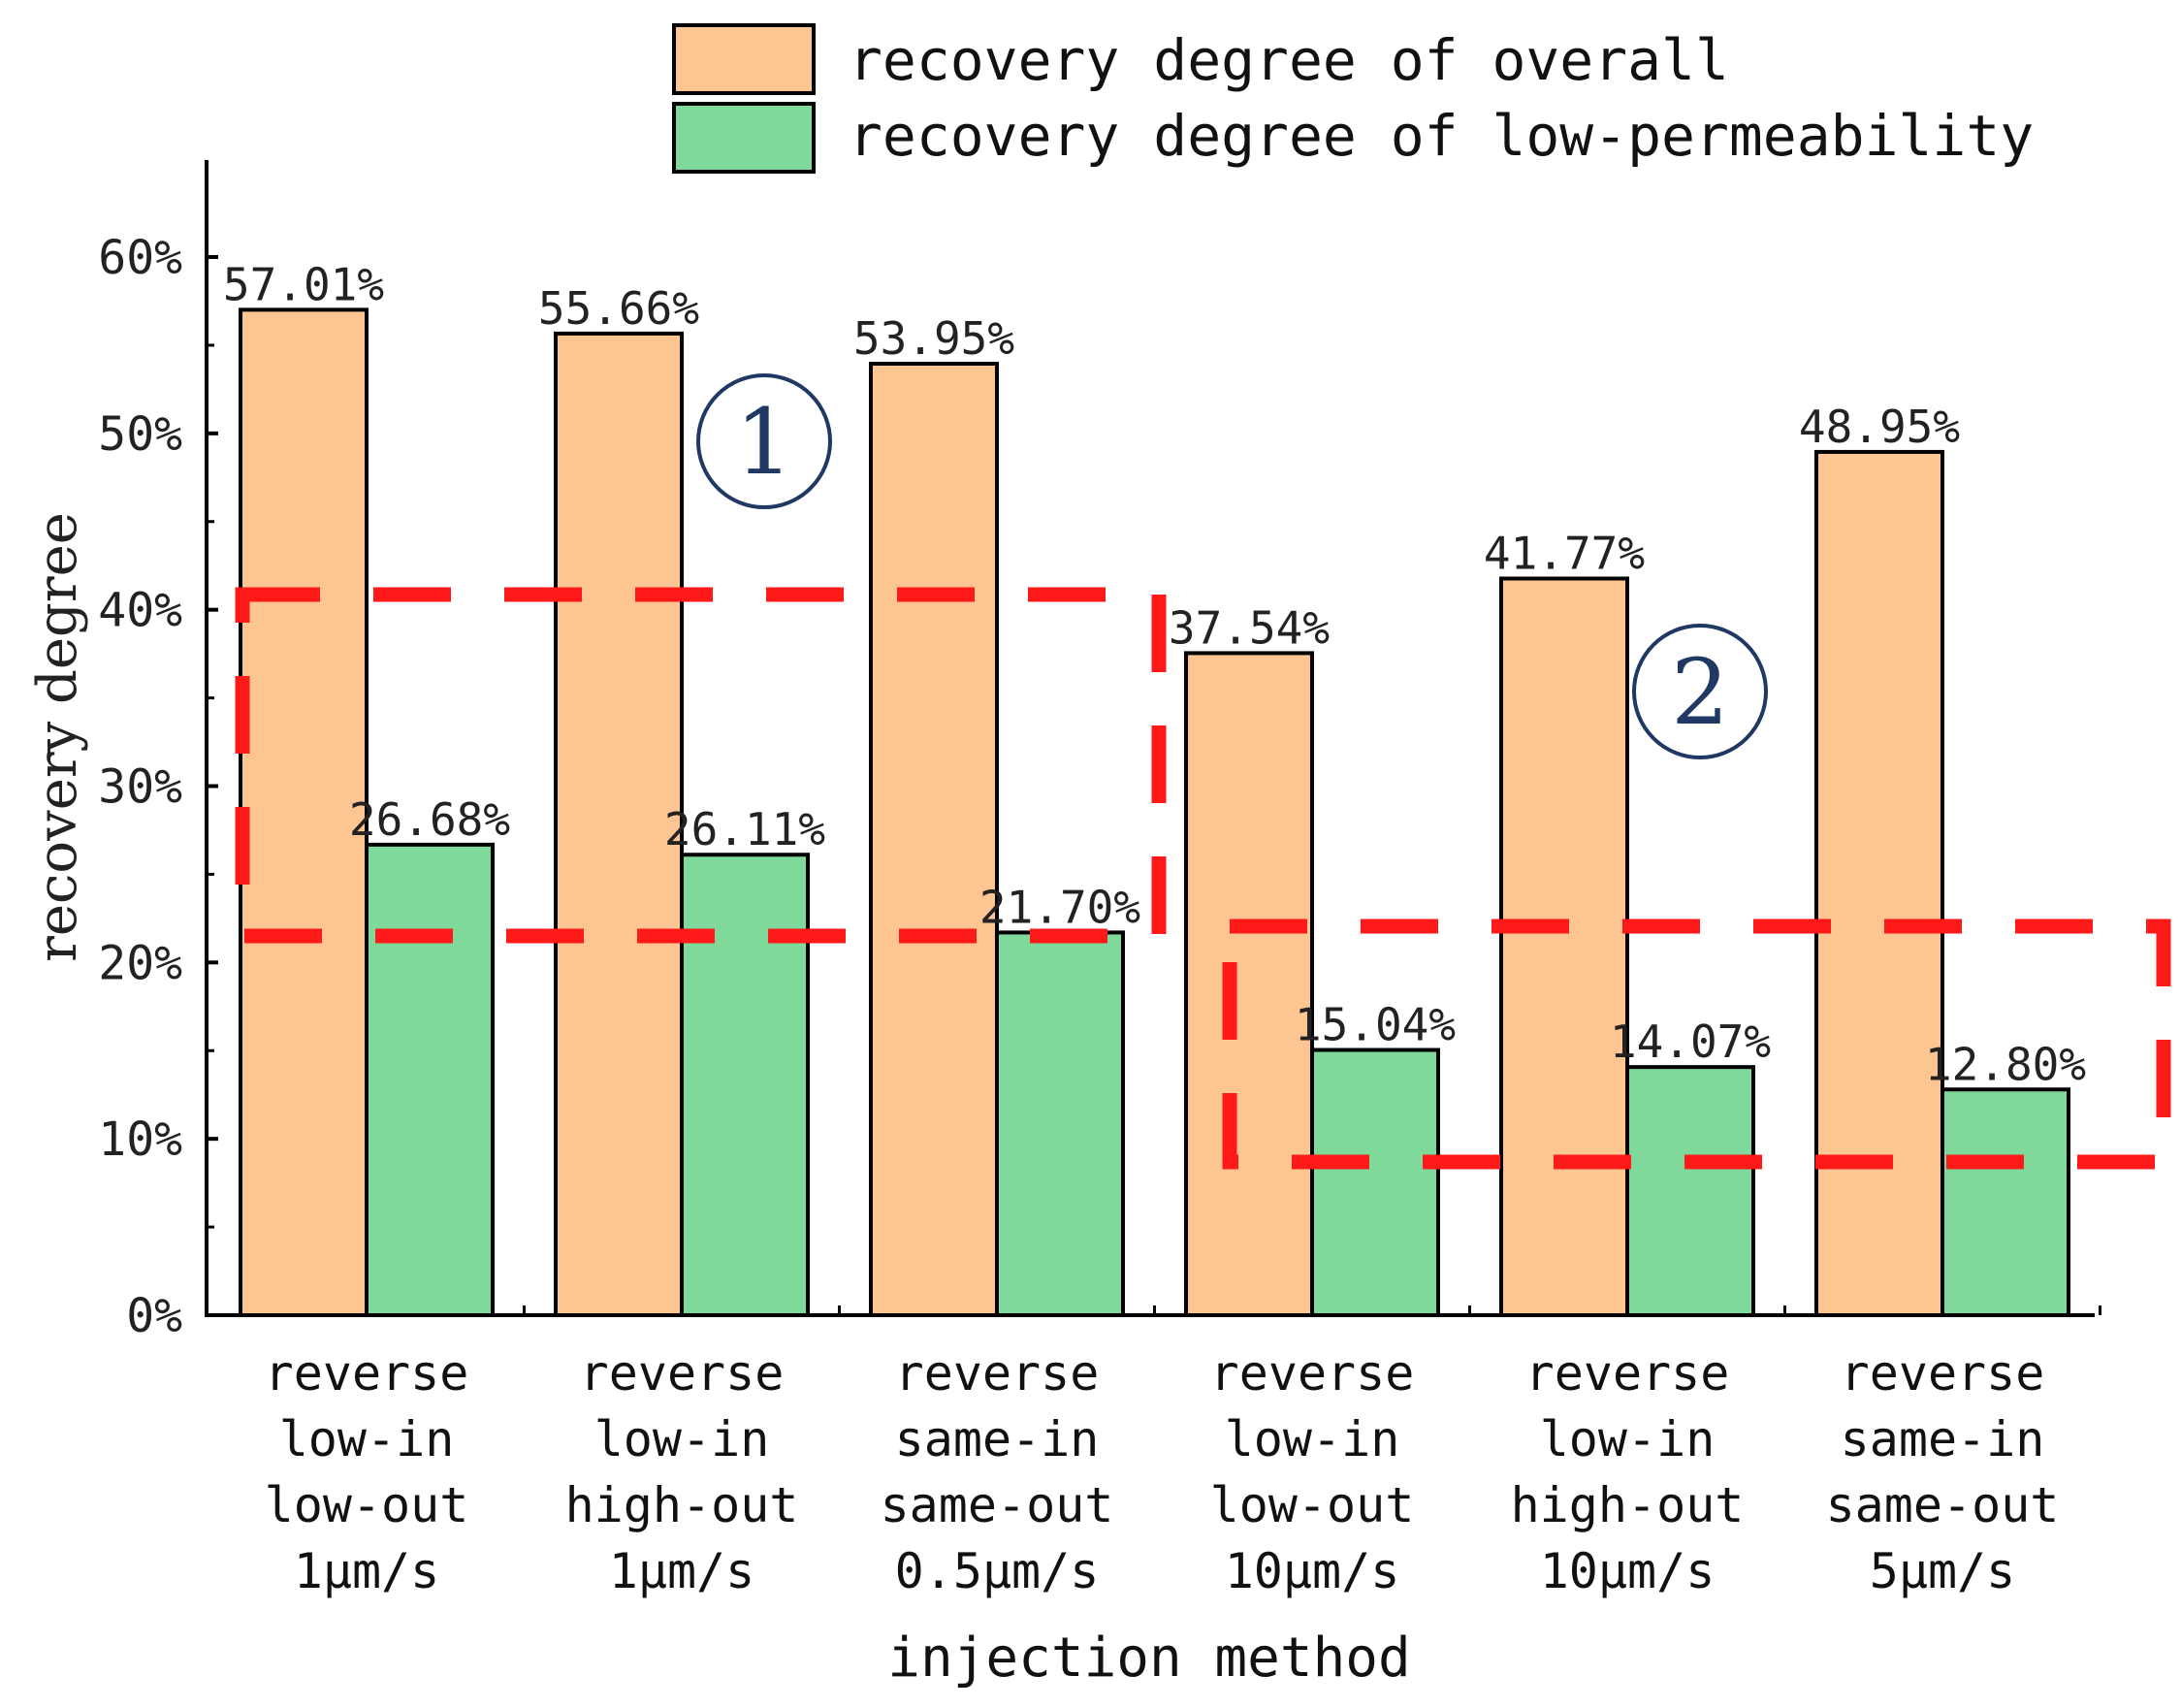 The height and width of the screenshot is (1708, 2181). I want to click on x-axis-label: injection method, so click(1148, 1659).